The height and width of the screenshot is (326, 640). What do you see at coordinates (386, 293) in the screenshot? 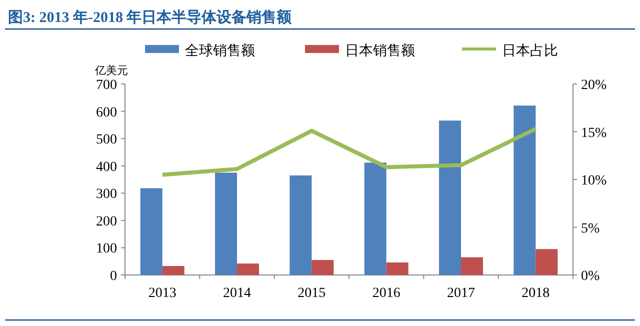
I see `x-tick-label: 2016` at bounding box center [386, 293].